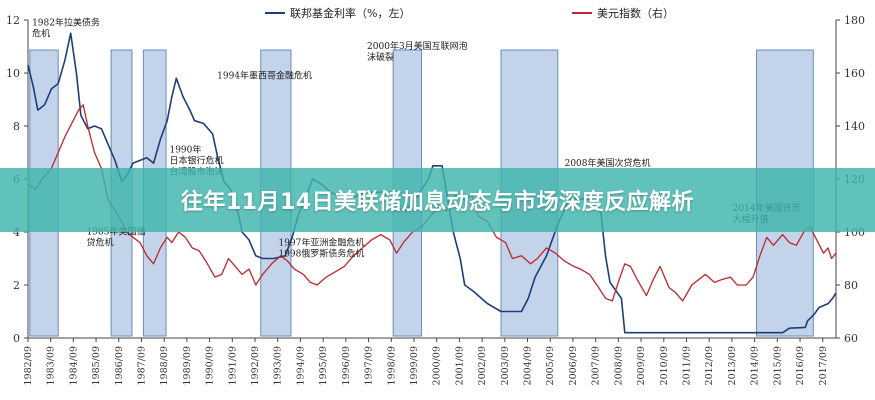  What do you see at coordinates (16, 285) in the screenshot?
I see `left-tick-label: 2` at bounding box center [16, 285].